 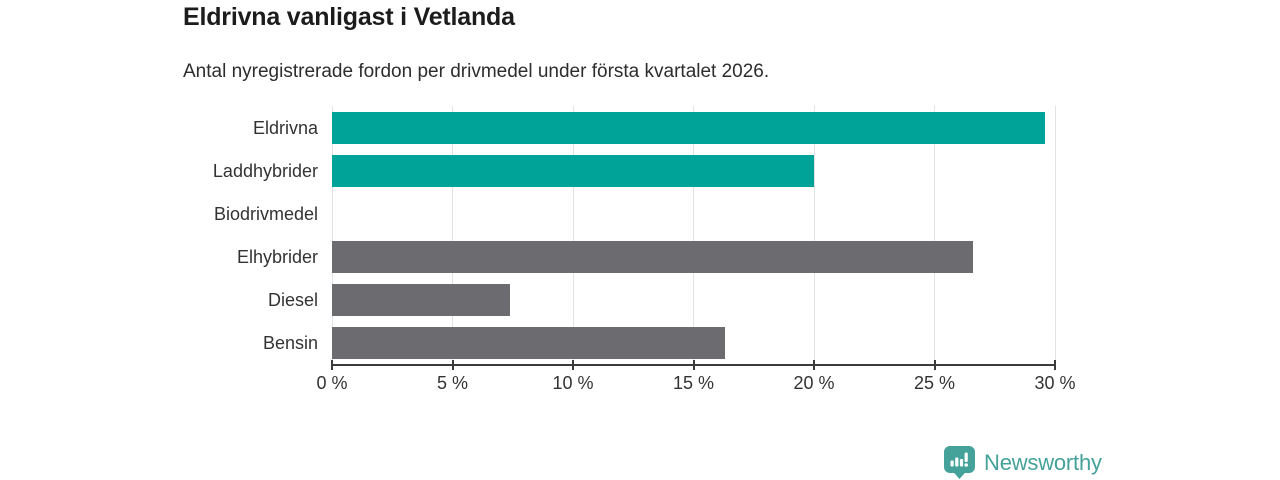 I want to click on x-axis-tick-label: 25 %, so click(x=934, y=383).